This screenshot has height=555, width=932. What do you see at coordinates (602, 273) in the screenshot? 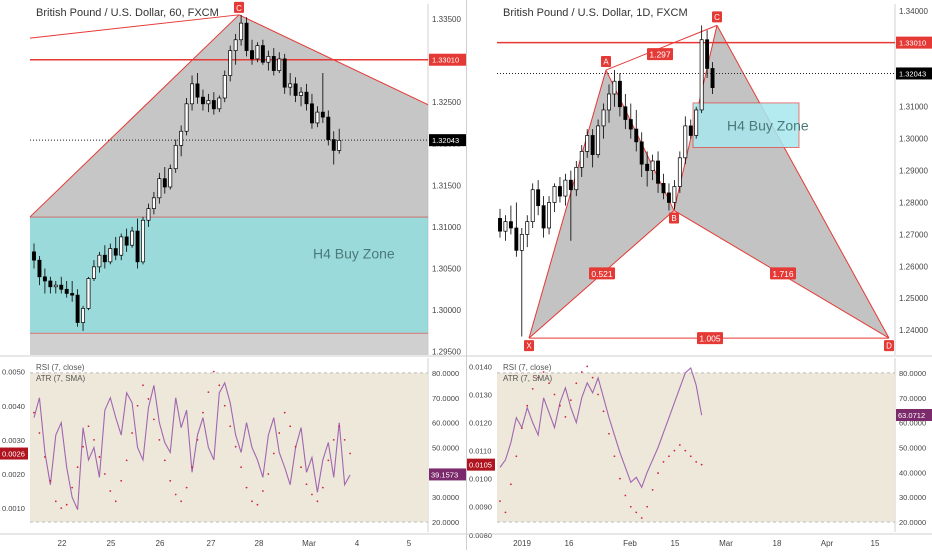
I see `ratio-xb-badge` at bounding box center [602, 273].